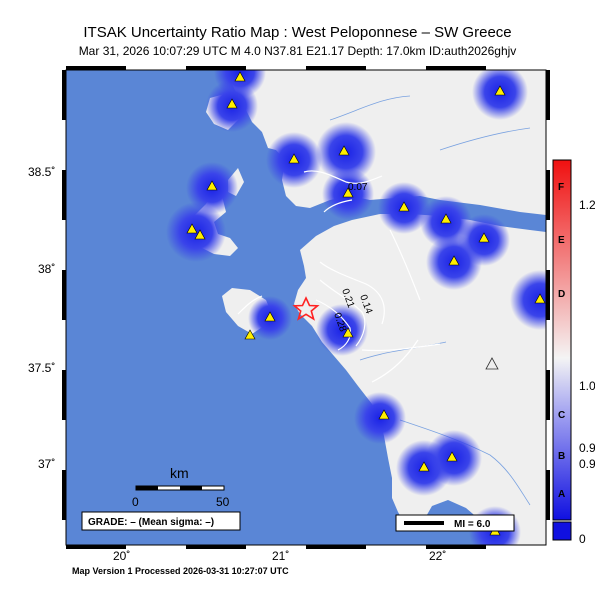 This screenshot has height=610, width=595. I want to click on grade-box: GRADE: – (Mean sigma: –), so click(161, 521).